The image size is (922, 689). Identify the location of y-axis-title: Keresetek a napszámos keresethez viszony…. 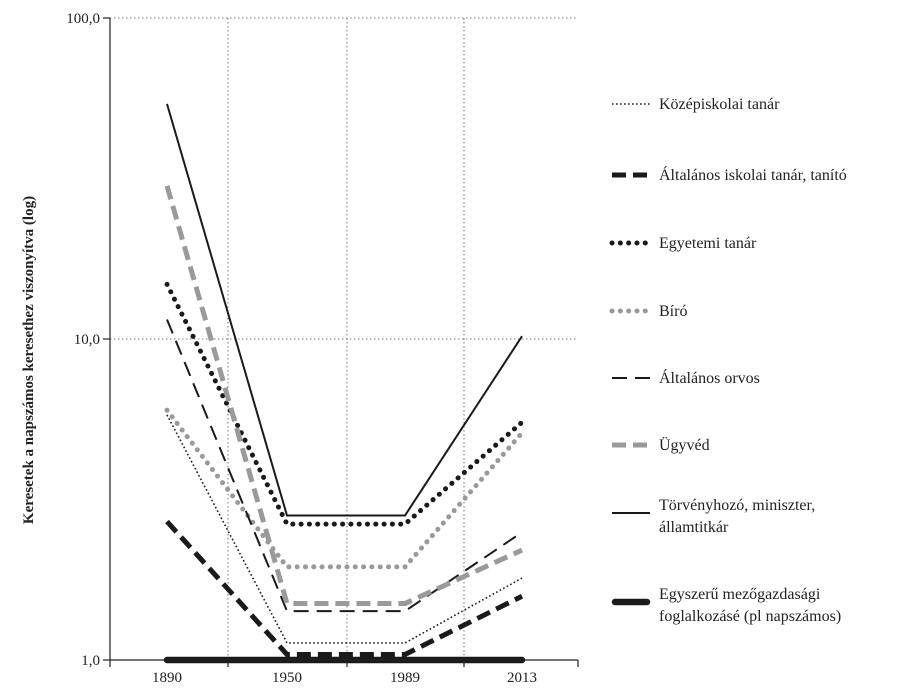
(29, 360).